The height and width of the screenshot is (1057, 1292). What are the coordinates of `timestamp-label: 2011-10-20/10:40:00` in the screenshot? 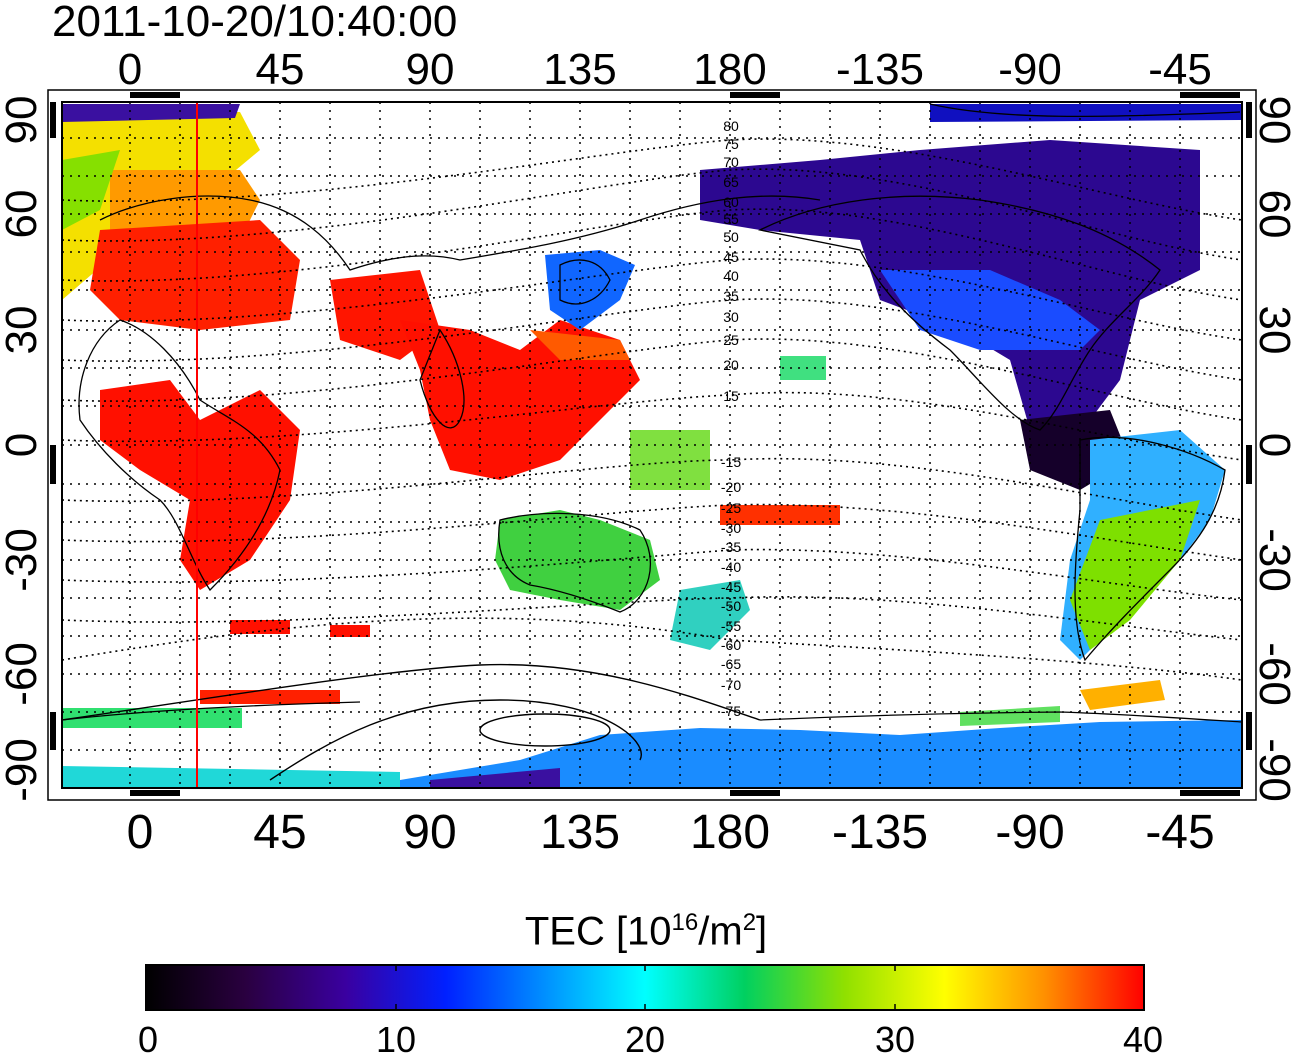 It's located at (255, 23).